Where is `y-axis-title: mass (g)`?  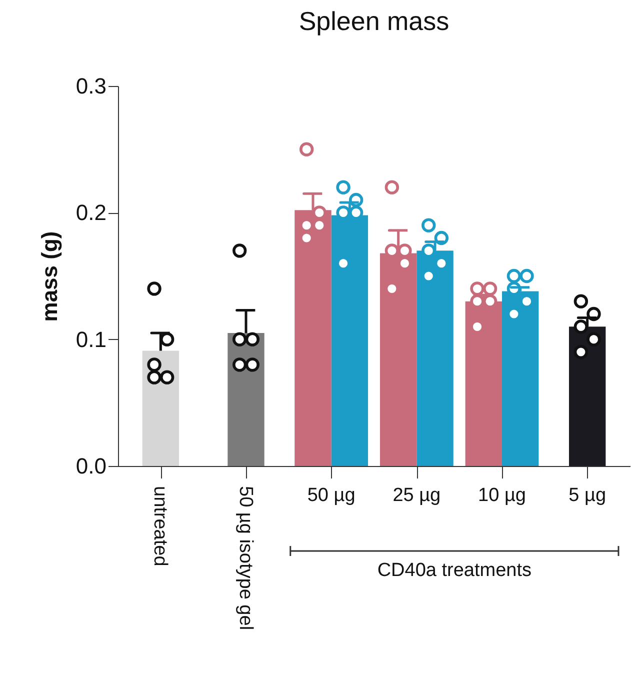
y-axis-title: mass (g) is located at coordinates (49, 276).